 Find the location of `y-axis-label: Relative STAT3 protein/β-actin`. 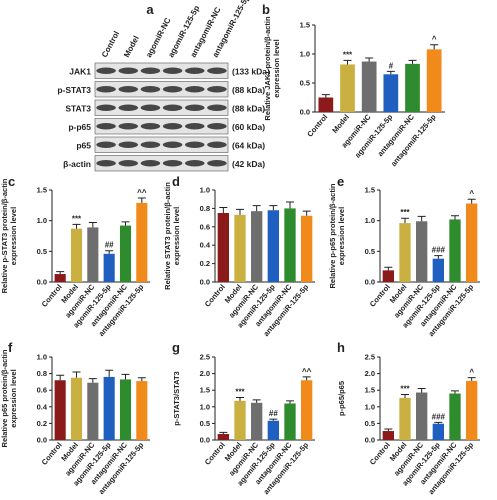

y-axis-label: Relative STAT3 protein/β-actin is located at coordinates (167, 236).